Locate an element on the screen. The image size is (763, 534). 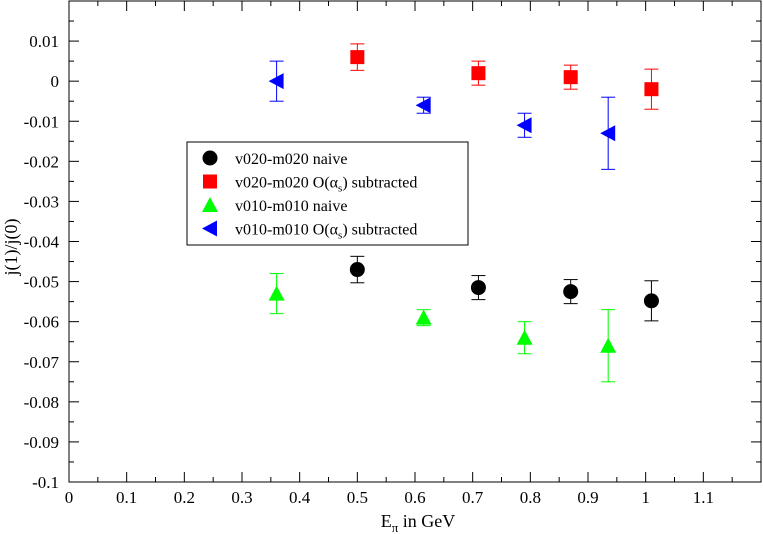
data-point-s1-p0 is located at coordinates (357, 57).